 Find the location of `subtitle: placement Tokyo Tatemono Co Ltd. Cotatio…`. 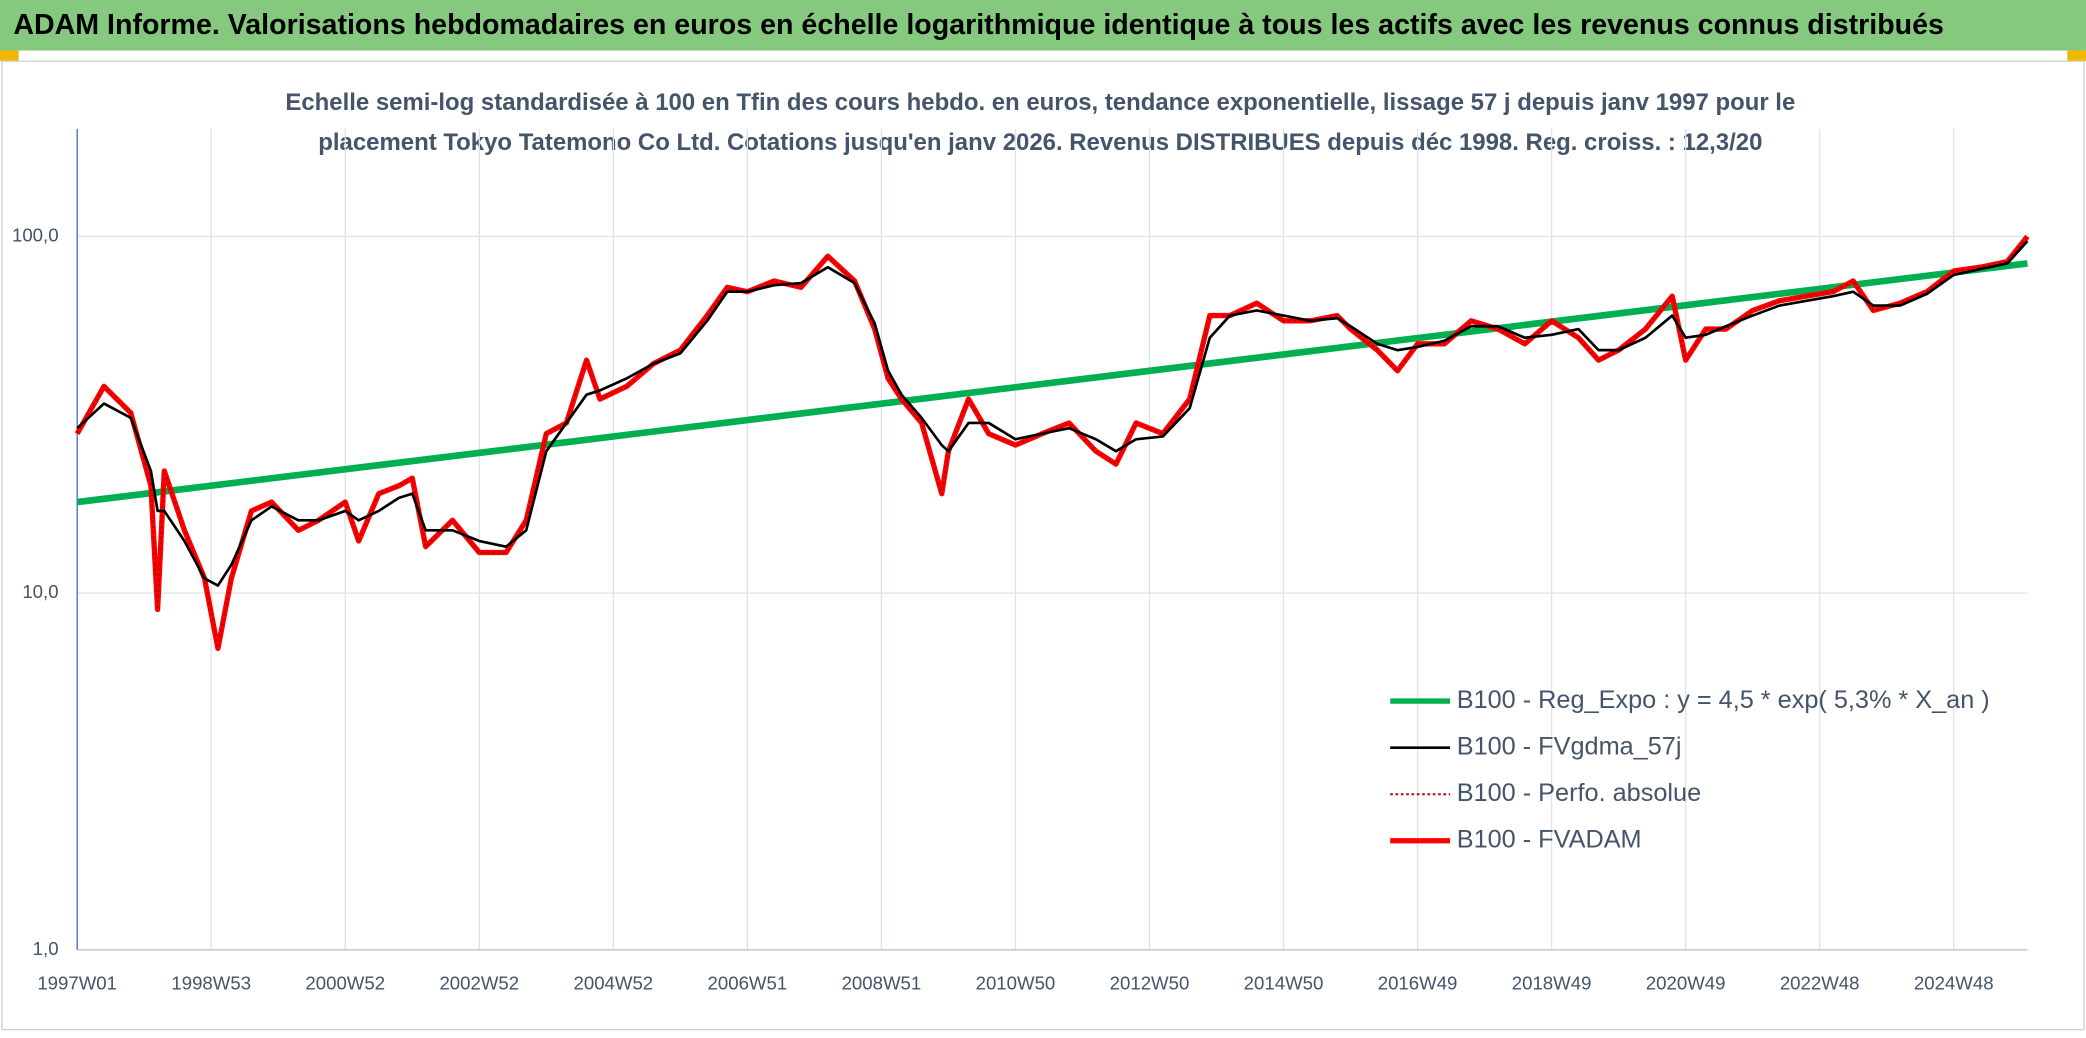

subtitle: placement Tokyo Tatemono Co Ltd. Cotatio… is located at coordinates (1040, 142).